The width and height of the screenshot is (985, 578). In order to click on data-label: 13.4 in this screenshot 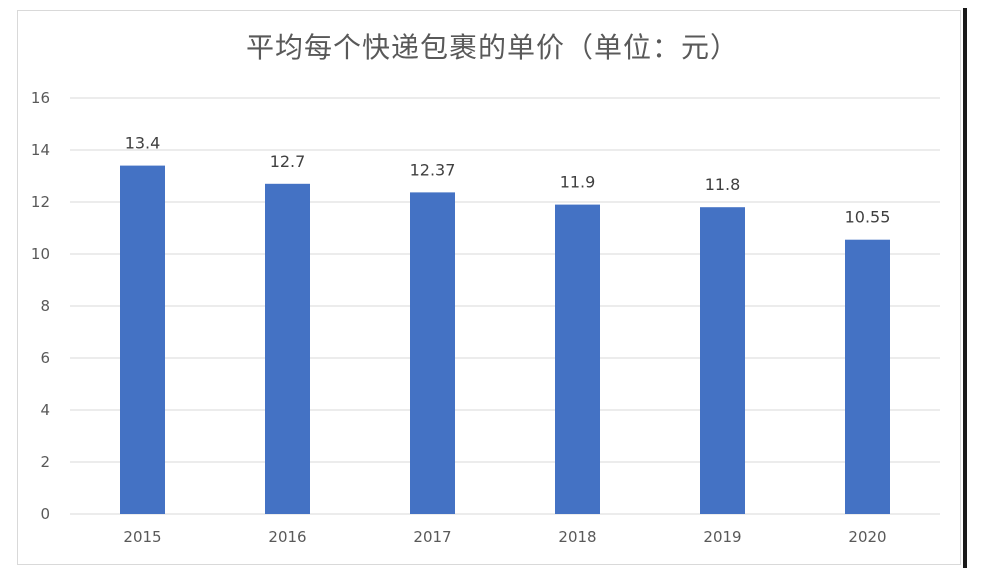, I will do `click(143, 143)`.